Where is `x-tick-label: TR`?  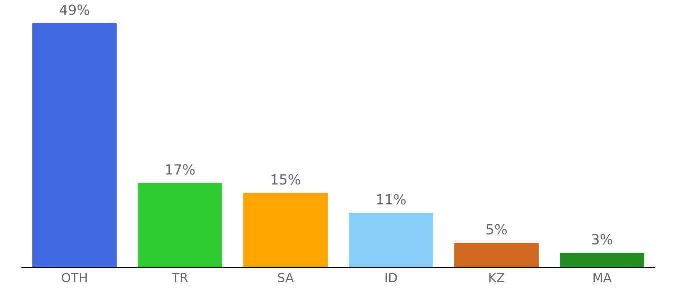 x-tick-label: TR is located at coordinates (180, 277).